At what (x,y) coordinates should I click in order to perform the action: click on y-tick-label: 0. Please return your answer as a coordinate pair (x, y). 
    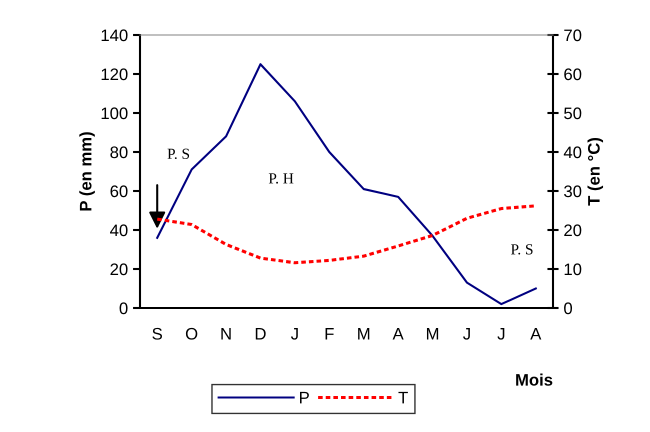
    Looking at the image, I should click on (124, 308).